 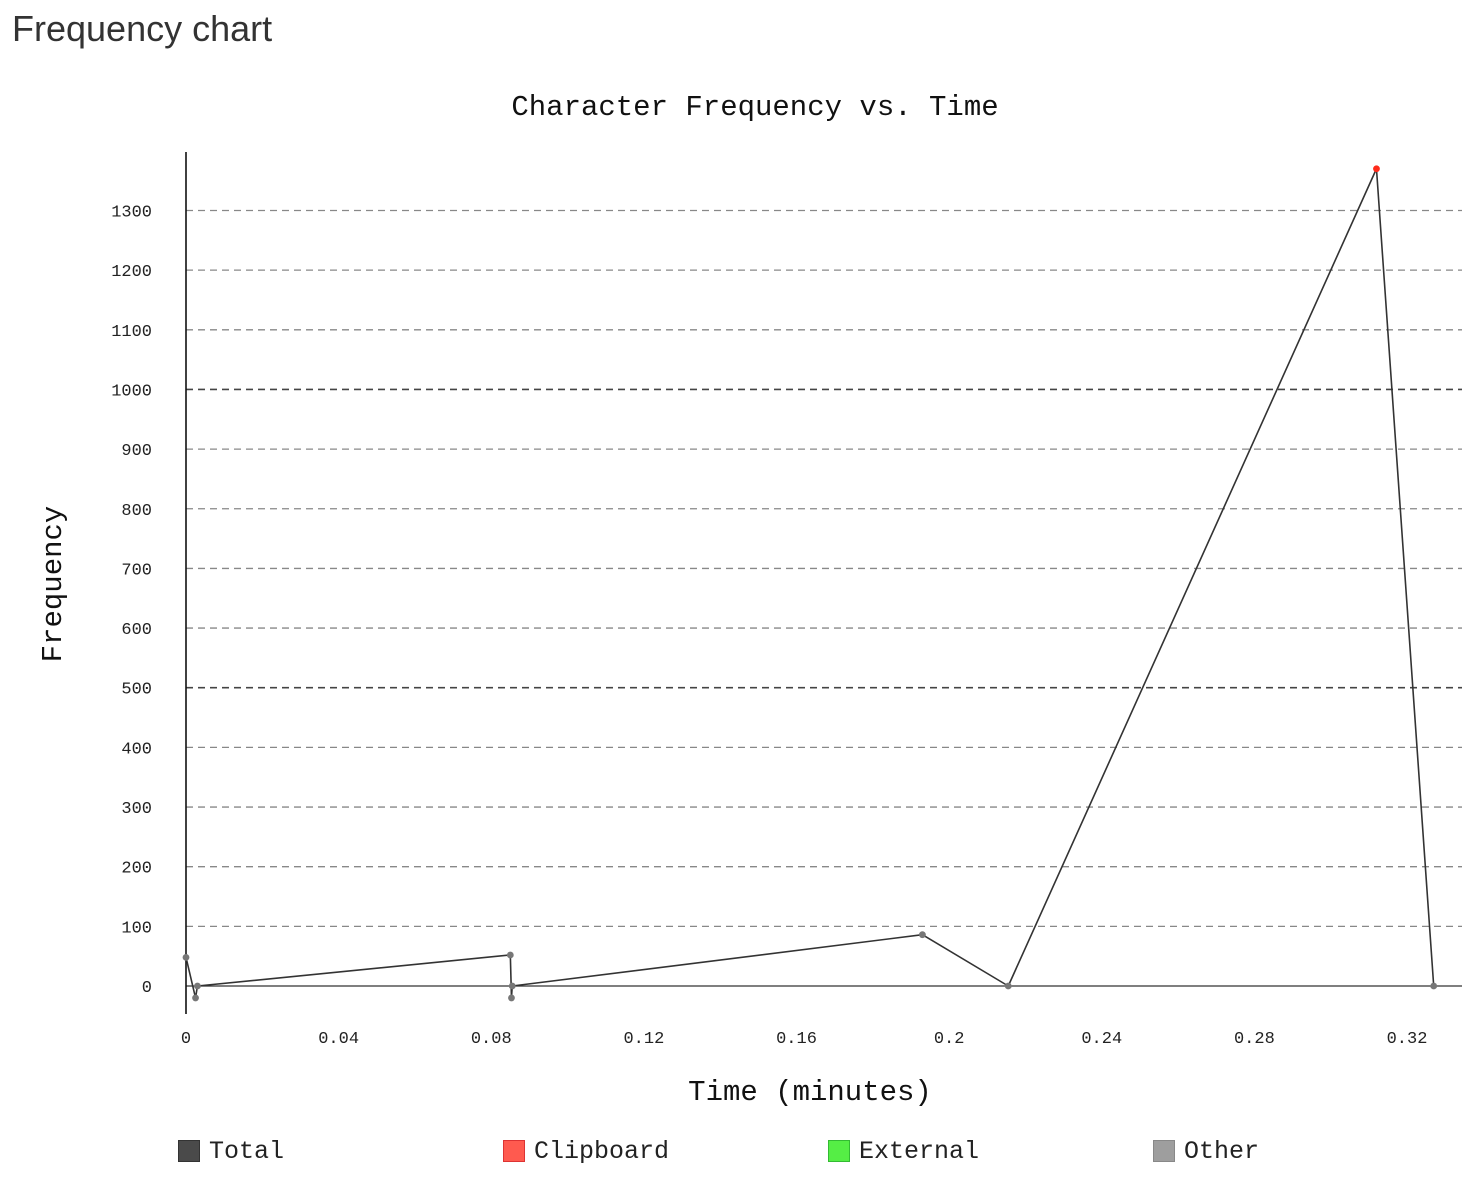 I want to click on legend-swatch-clipboard, so click(x=514, y=1151).